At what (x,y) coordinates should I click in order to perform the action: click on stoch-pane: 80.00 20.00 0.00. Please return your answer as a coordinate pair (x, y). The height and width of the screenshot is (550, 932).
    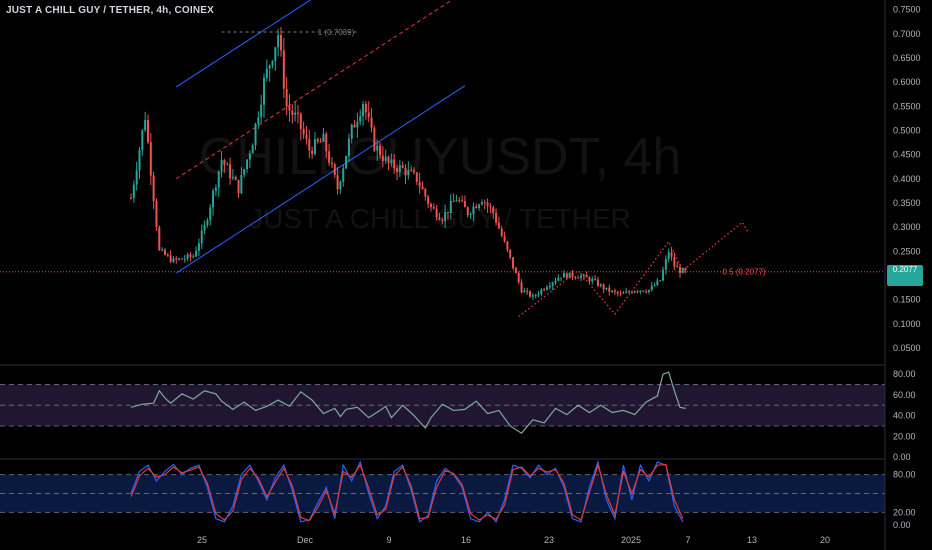
    Looking at the image, I should click on (523, 494).